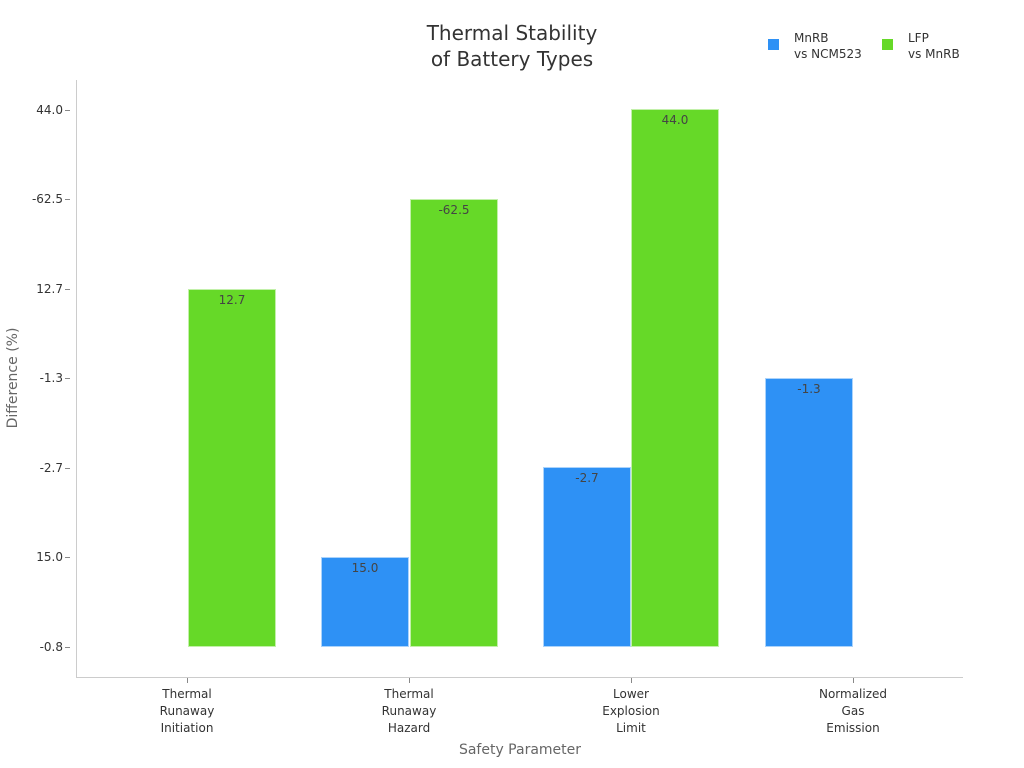 The width and height of the screenshot is (1024, 768). Describe the element at coordinates (365, 602) in the screenshot. I see `bar-mnrb-thermal-runaway-hazard: 15.0` at that location.